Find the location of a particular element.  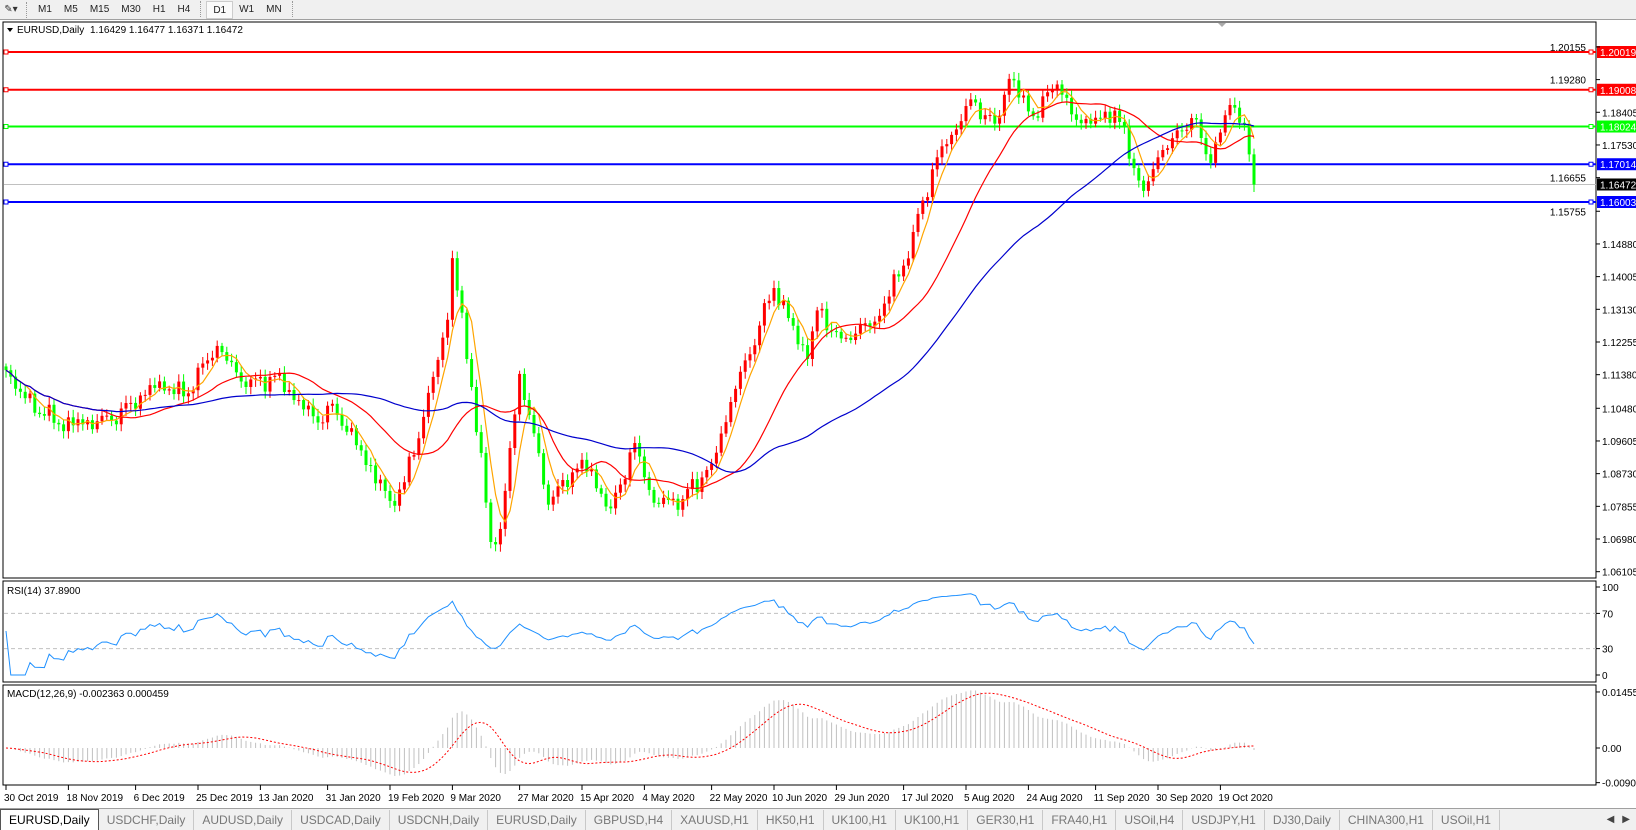

tab-xauusd-h1: XAUUSD,H1 is located at coordinates (715, 820).